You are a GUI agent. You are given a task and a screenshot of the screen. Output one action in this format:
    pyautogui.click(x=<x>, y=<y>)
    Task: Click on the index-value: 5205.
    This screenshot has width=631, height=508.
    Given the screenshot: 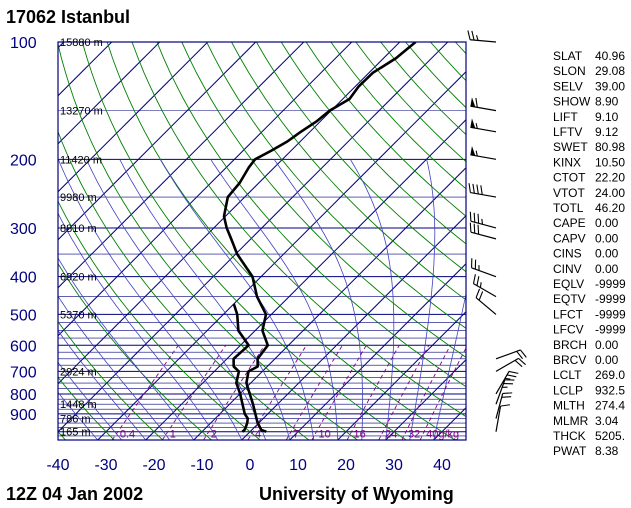 What is the action you would take?
    pyautogui.click(x=610, y=436)
    